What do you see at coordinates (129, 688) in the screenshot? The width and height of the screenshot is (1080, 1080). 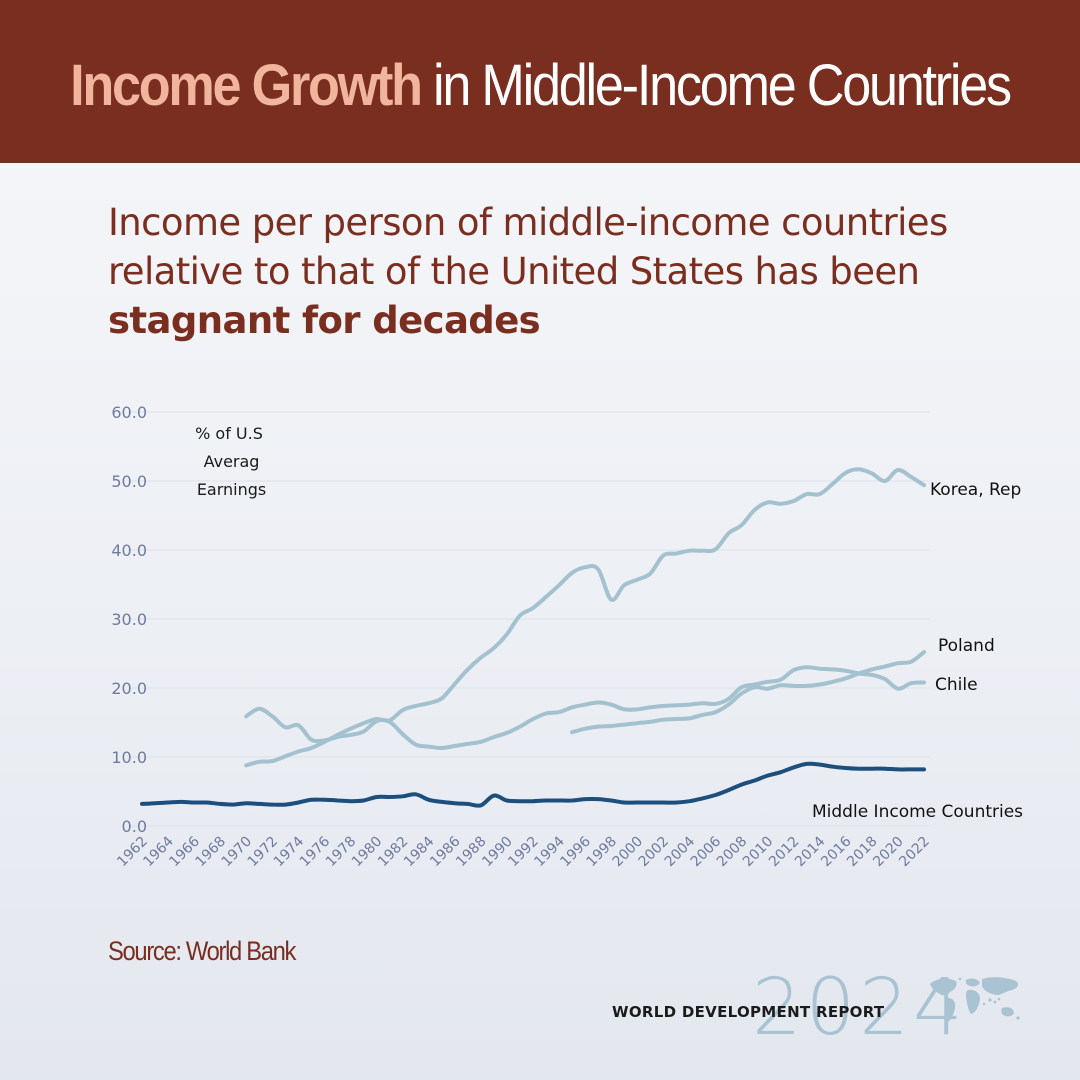 I see `y-tick-label: 20.0` at bounding box center [129, 688].